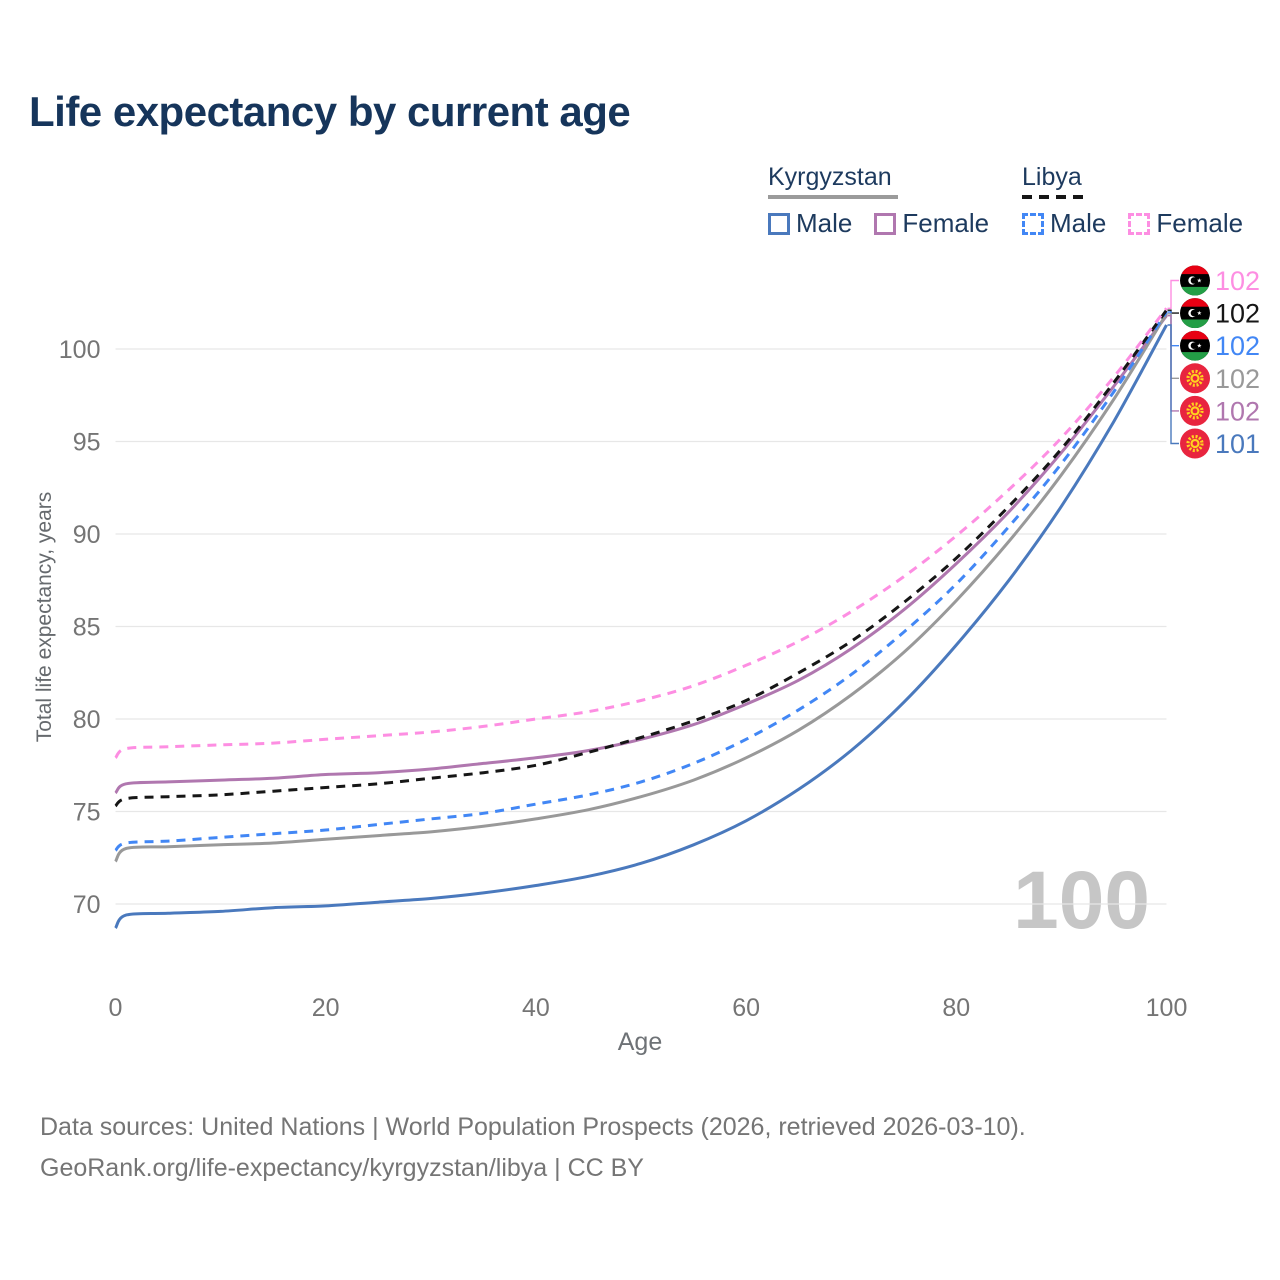 This screenshot has width=1280, height=1280. Describe the element at coordinates (1173, 329) in the screenshot. I see `leader-libya-male` at that location.